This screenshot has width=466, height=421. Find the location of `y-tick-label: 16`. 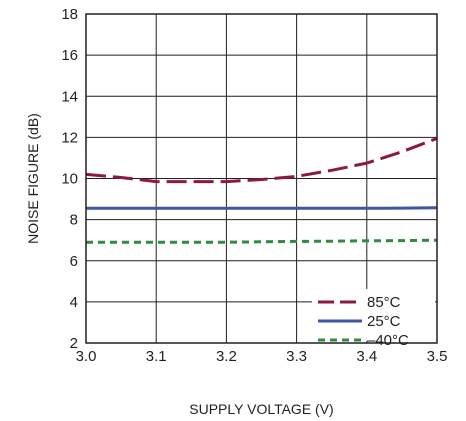

y-tick-label: 16 is located at coordinates (69, 55).